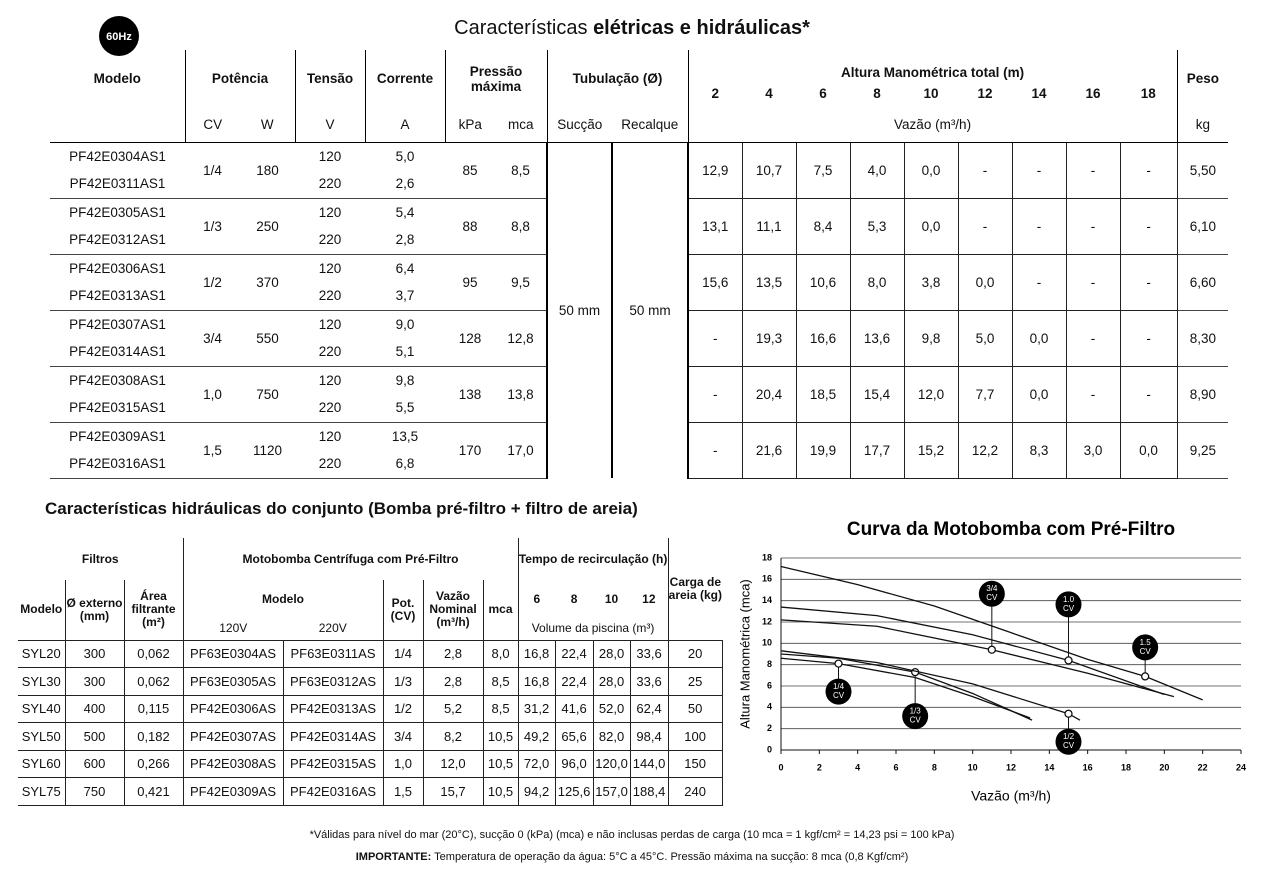 Image resolution: width=1264 pixels, height=880 pixels. Describe the element at coordinates (521, 28) in the screenshot. I see `title-normal: Características` at that location.